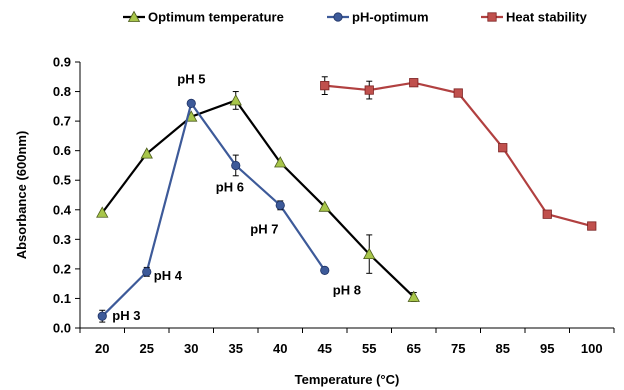 This screenshot has width=624, height=390. I want to click on data-label: pH 8, so click(347, 289).